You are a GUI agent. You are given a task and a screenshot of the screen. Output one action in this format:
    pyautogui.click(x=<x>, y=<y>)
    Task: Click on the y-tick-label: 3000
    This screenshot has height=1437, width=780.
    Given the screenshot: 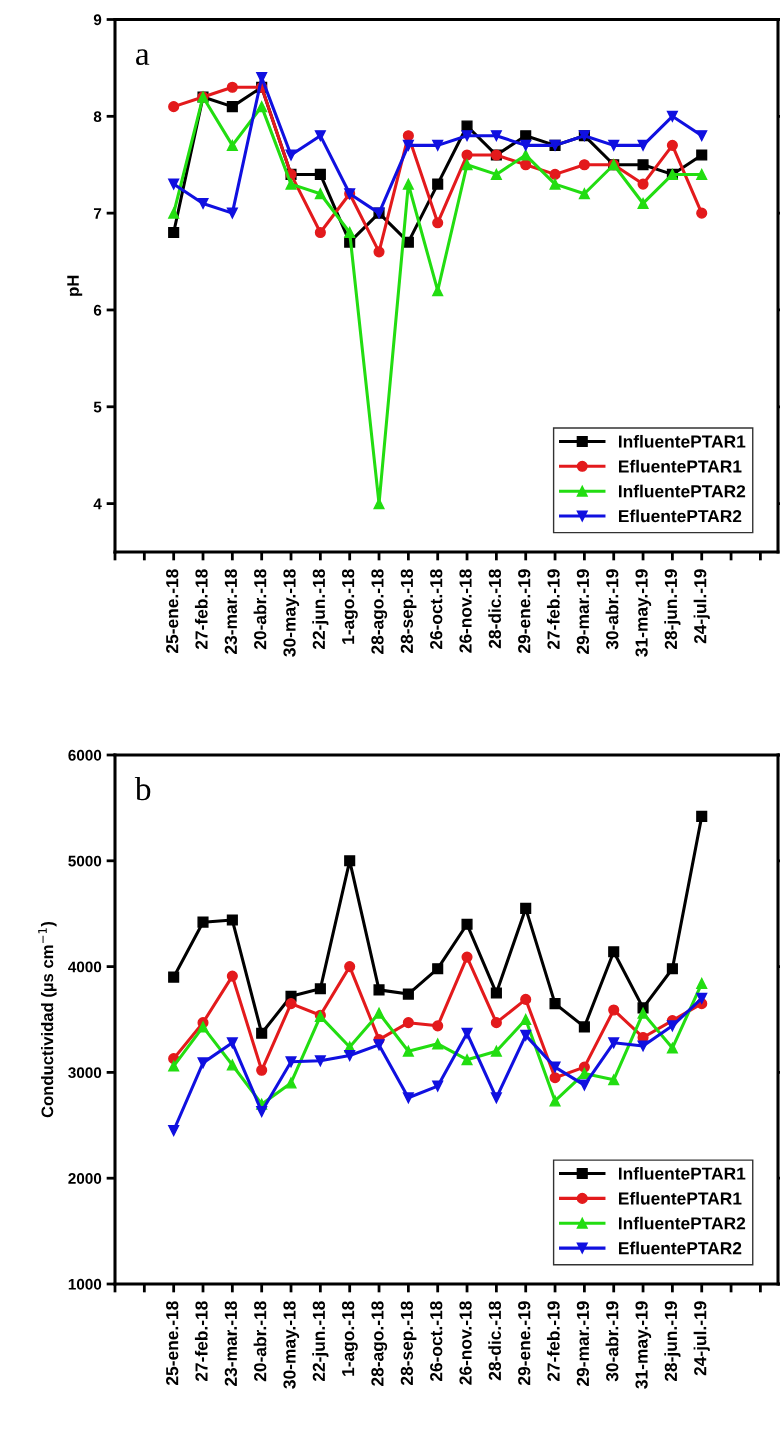 What is the action you would take?
    pyautogui.click(x=85, y=1073)
    